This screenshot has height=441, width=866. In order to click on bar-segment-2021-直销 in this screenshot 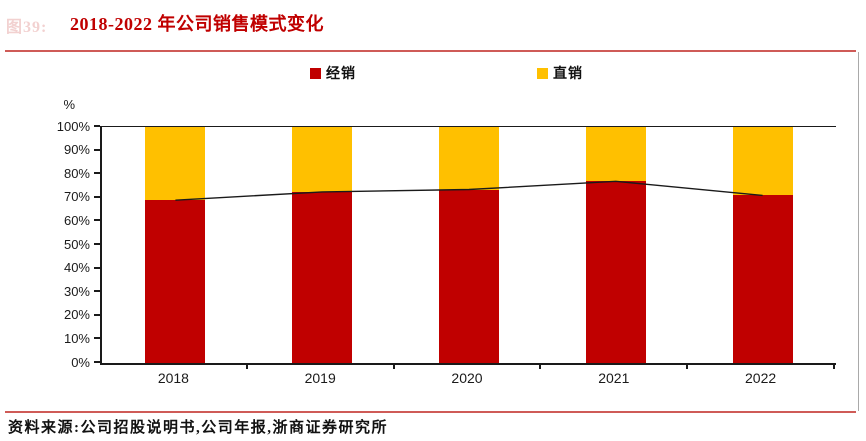, I will do `click(615, 154)`.